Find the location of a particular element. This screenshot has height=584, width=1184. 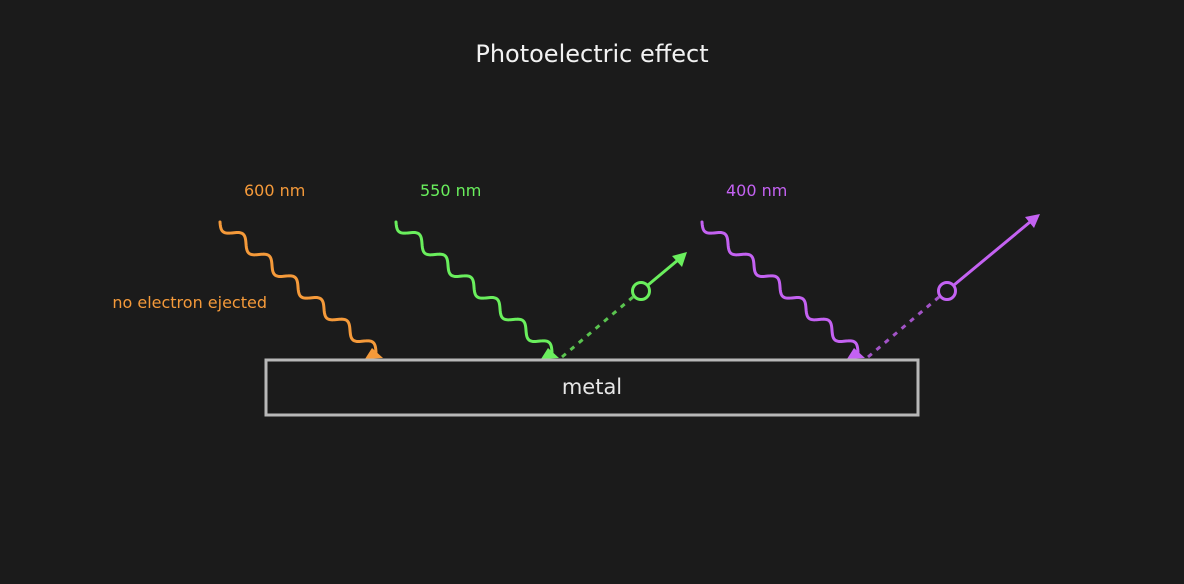

wavelength-label-600nm: 600 nm is located at coordinates (274, 190).